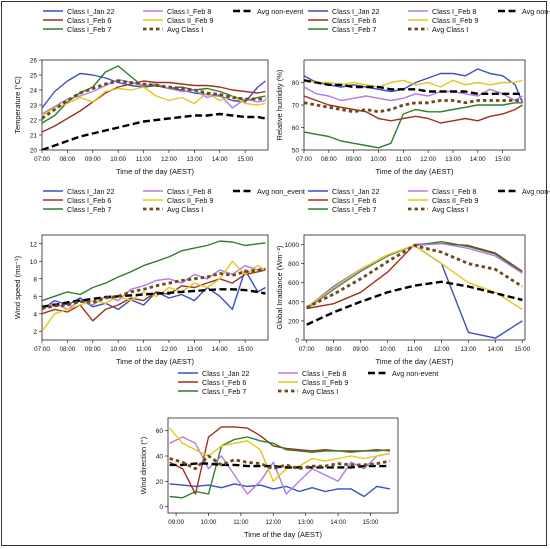  I want to click on y-tick-label: 50, so click(296, 151).